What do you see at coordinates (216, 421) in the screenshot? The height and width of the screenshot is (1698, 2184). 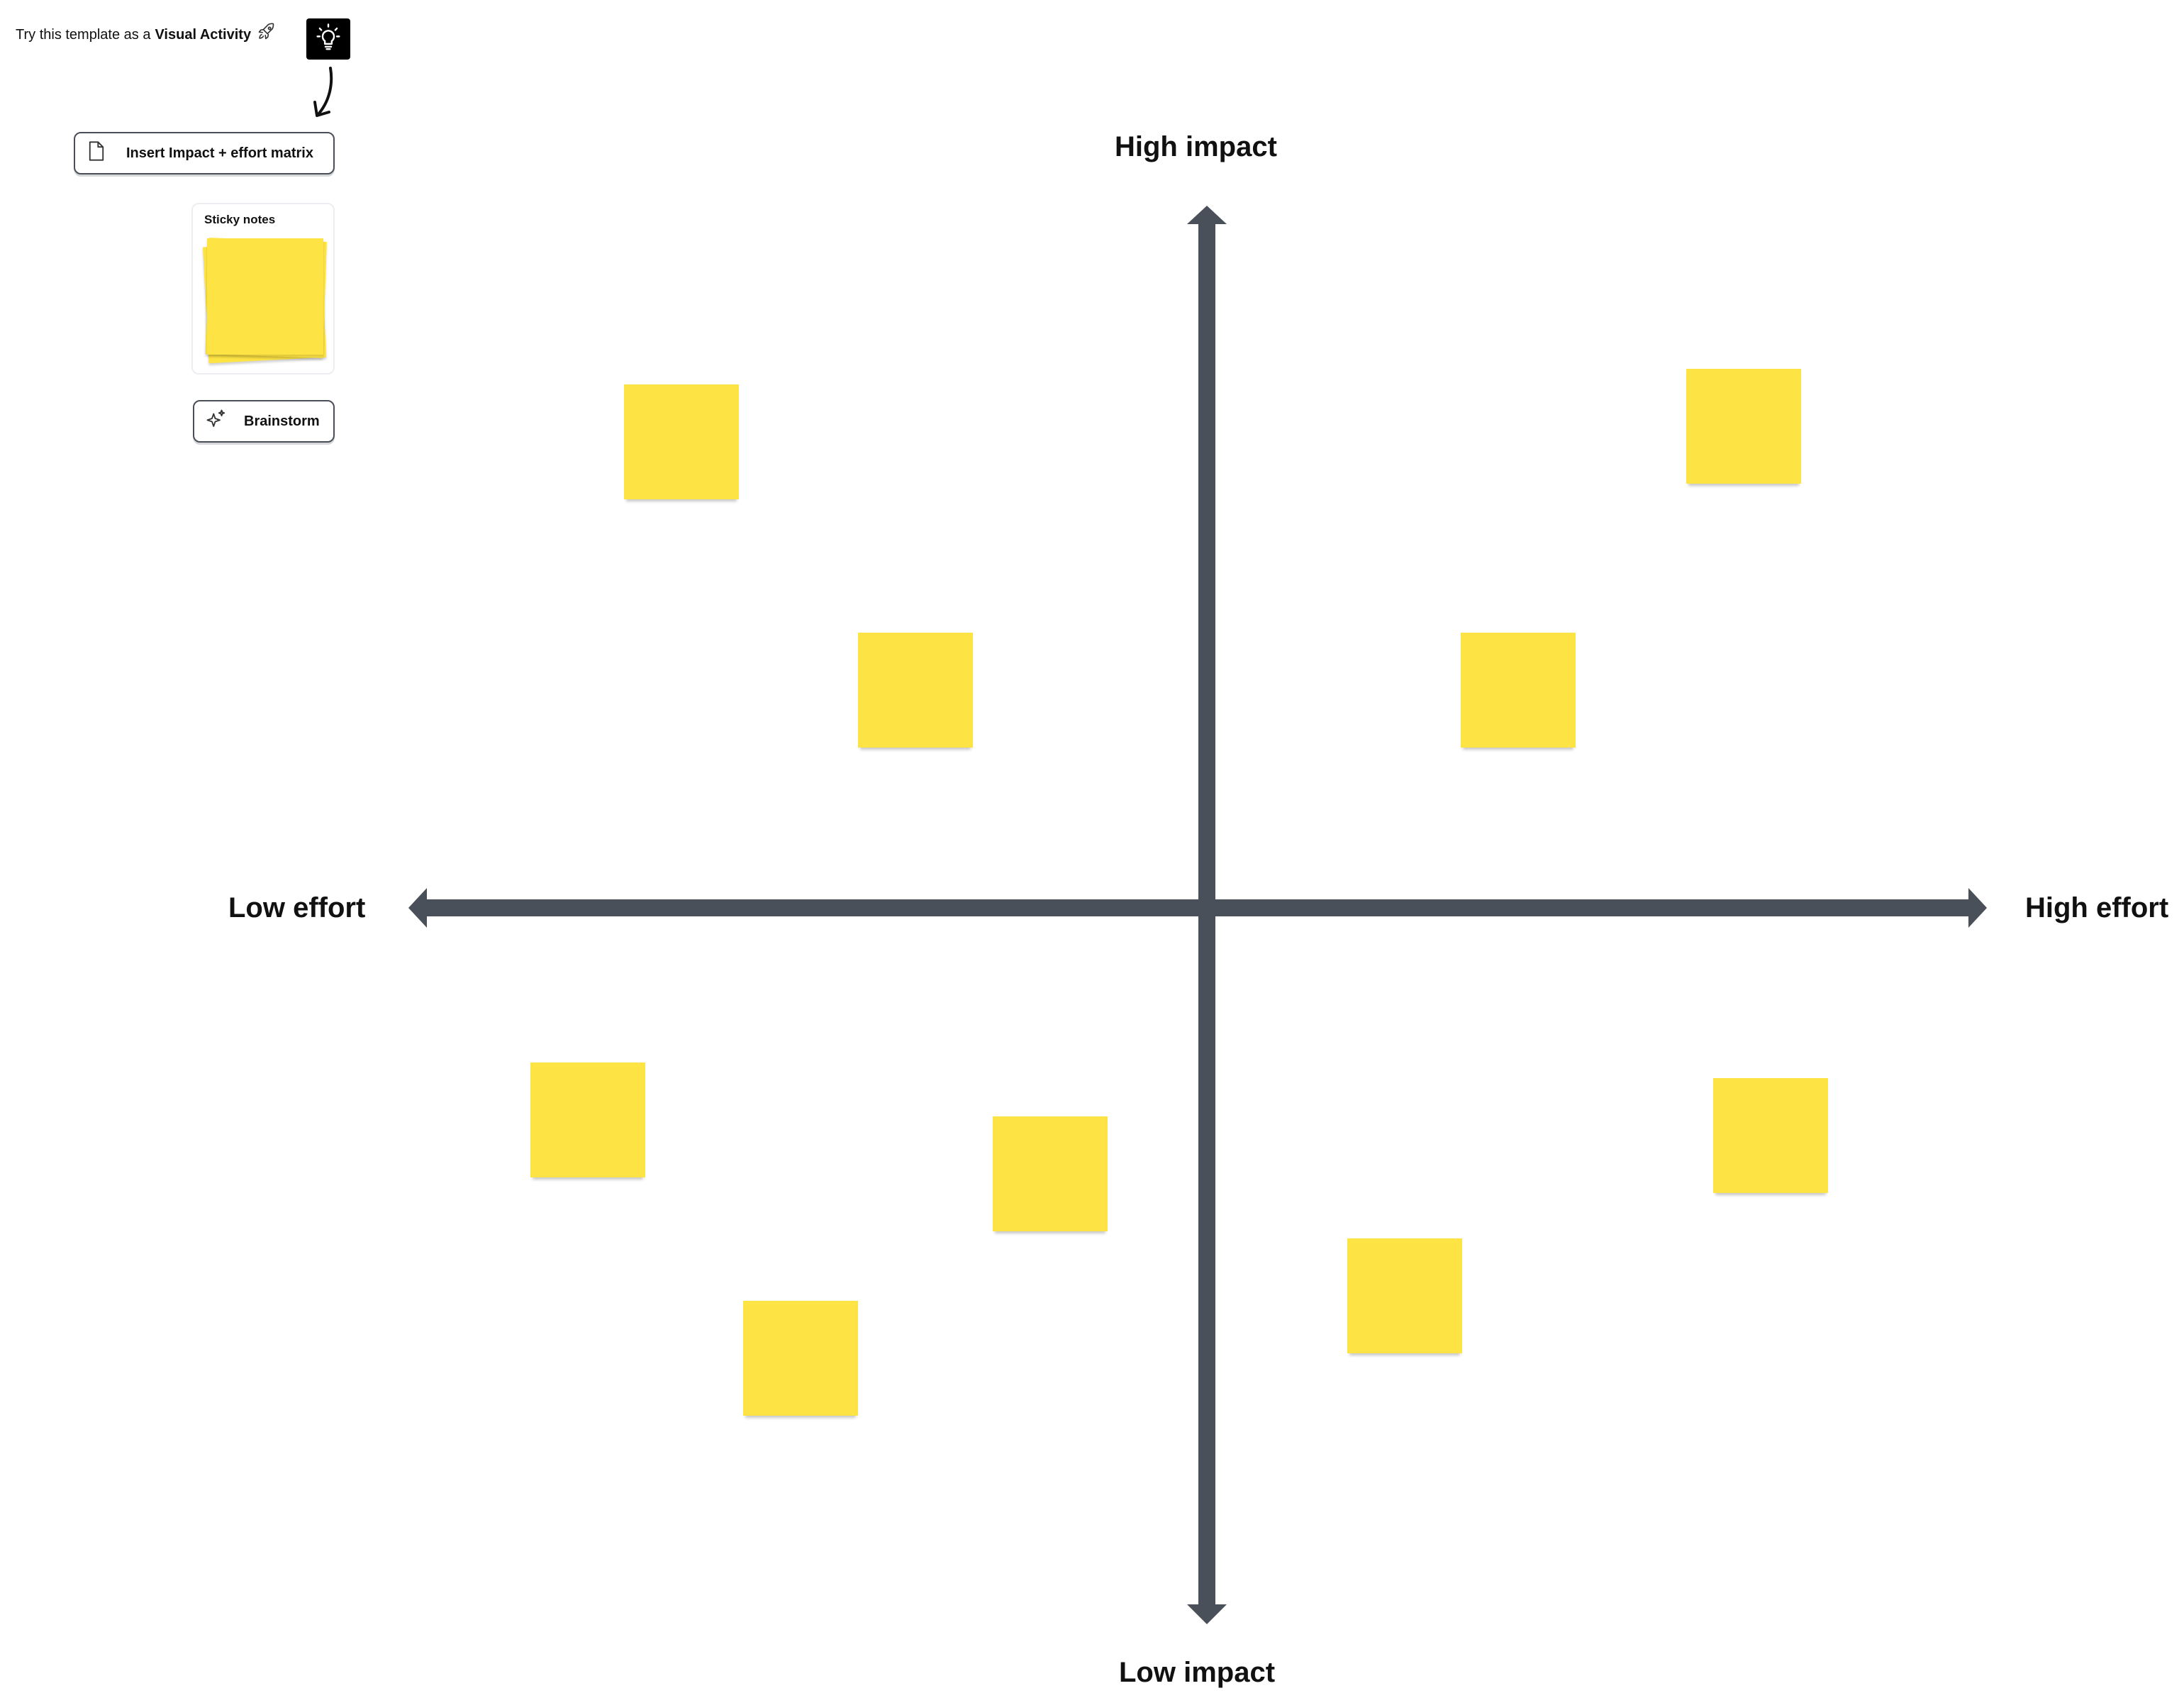 I see `sparkle-icon` at bounding box center [216, 421].